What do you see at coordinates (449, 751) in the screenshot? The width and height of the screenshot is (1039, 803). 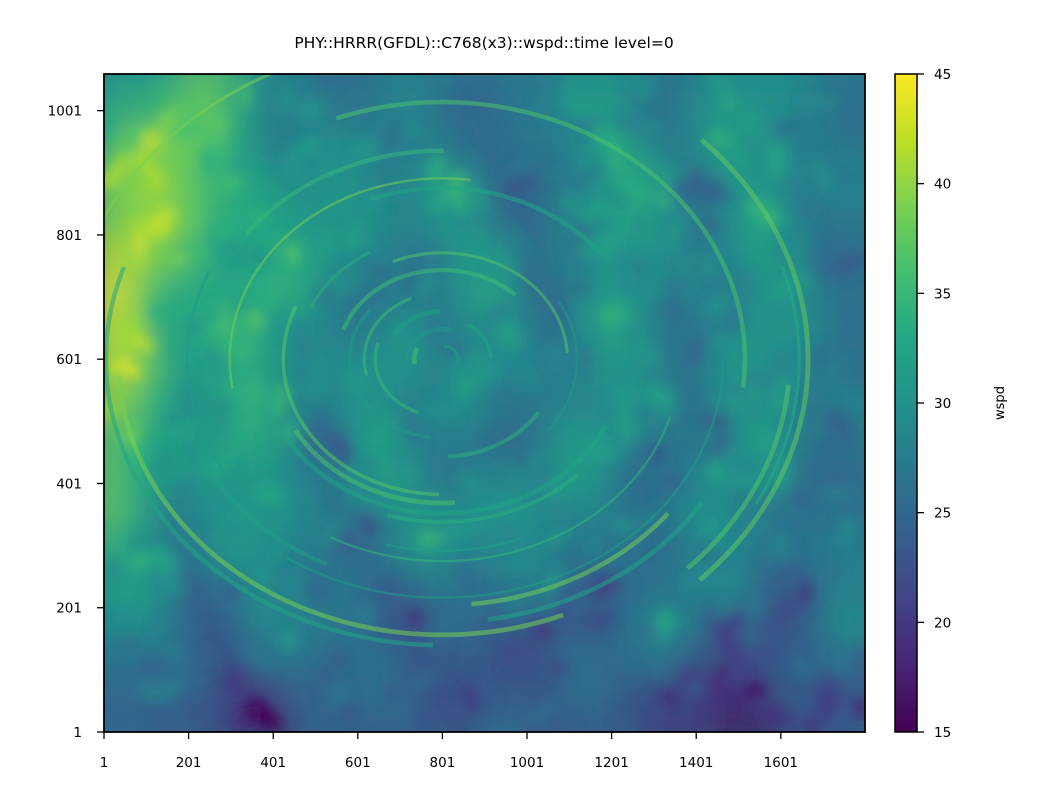 I see `x-axis: 1 201 401 601 801 1001 1201 1401 1601` at bounding box center [449, 751].